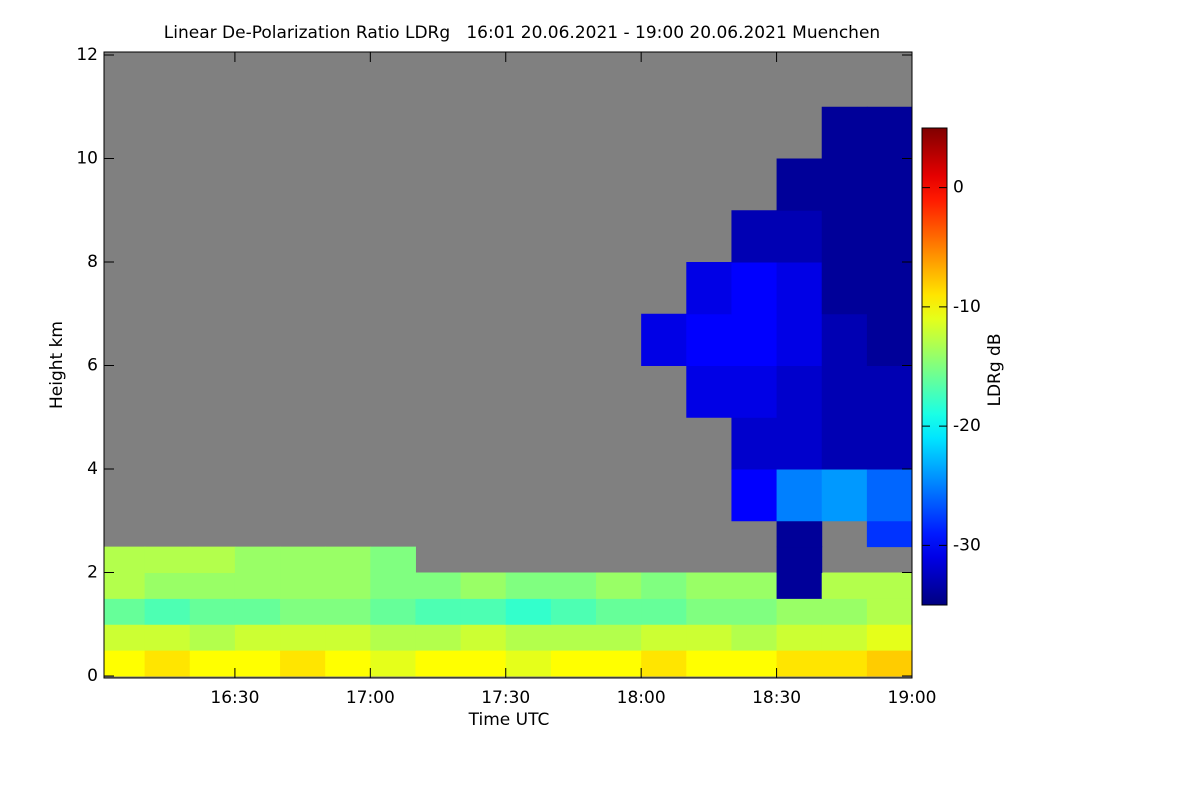 This screenshot has width=1200, height=800. I want to click on colorbar-tick-label: -30, so click(967, 545).